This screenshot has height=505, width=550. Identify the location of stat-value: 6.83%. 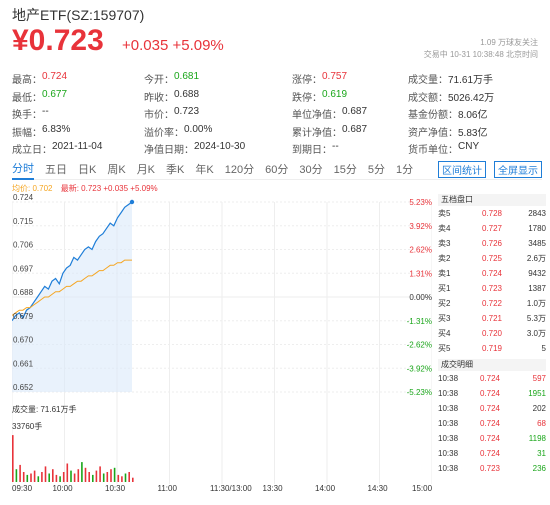
(56, 131).